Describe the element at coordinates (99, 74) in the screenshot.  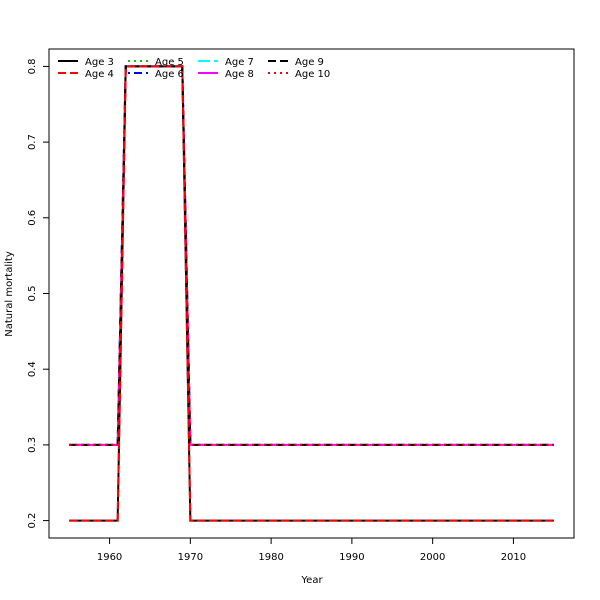
I see `legend-label: Age 4` at that location.